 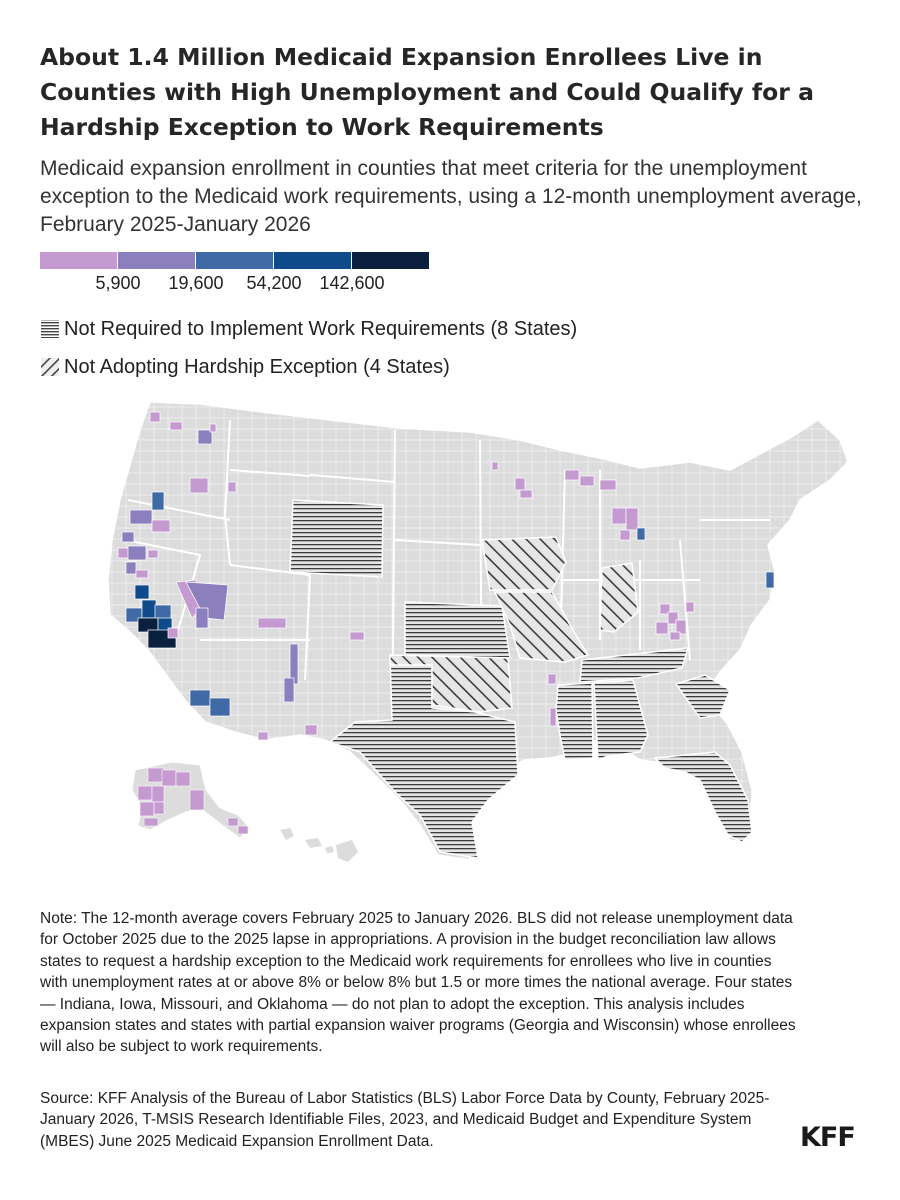 What do you see at coordinates (451, 683) in the screenshot?
I see `state-oklahoma` at bounding box center [451, 683].